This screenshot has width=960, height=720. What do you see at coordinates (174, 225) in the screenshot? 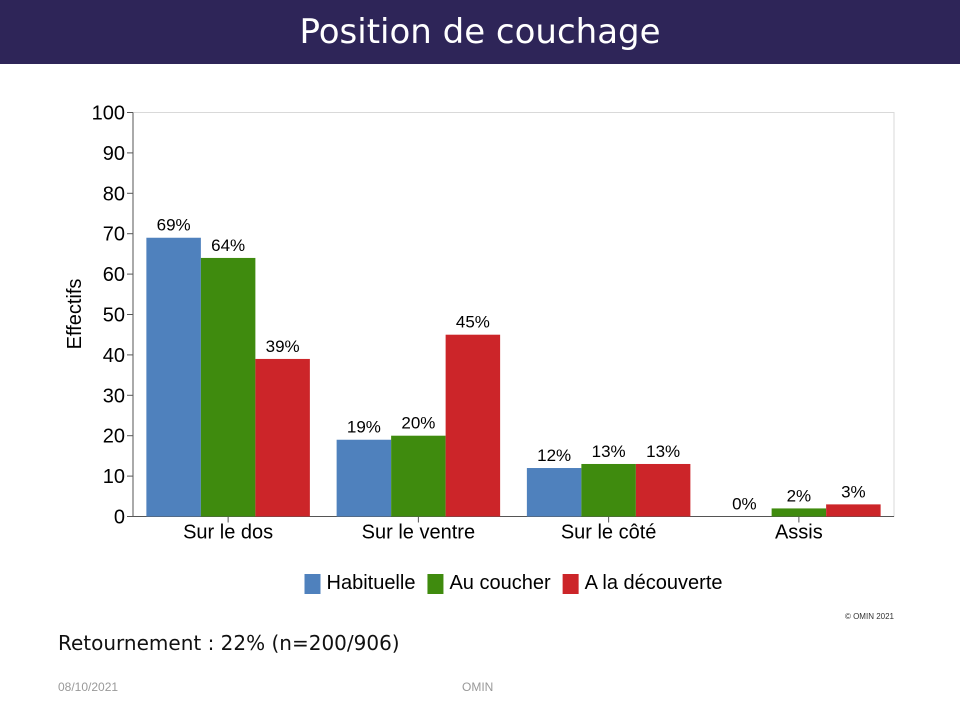
I see `bar-value-label: 69%` at bounding box center [174, 225].